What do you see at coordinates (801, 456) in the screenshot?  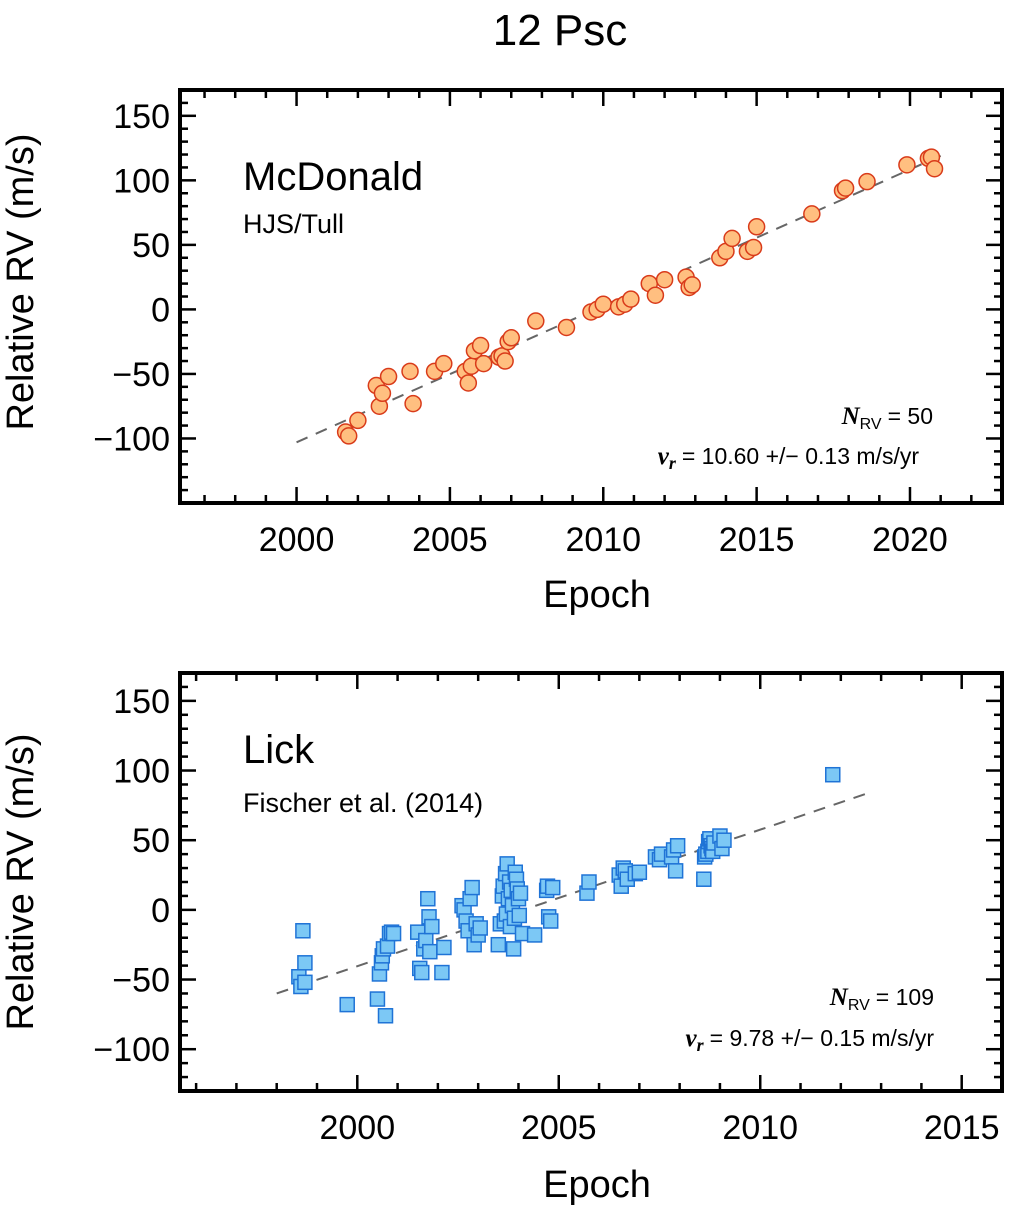 I see `trend-value: = 10.60 +/− 0.13 m/s/yr` at bounding box center [801, 456].